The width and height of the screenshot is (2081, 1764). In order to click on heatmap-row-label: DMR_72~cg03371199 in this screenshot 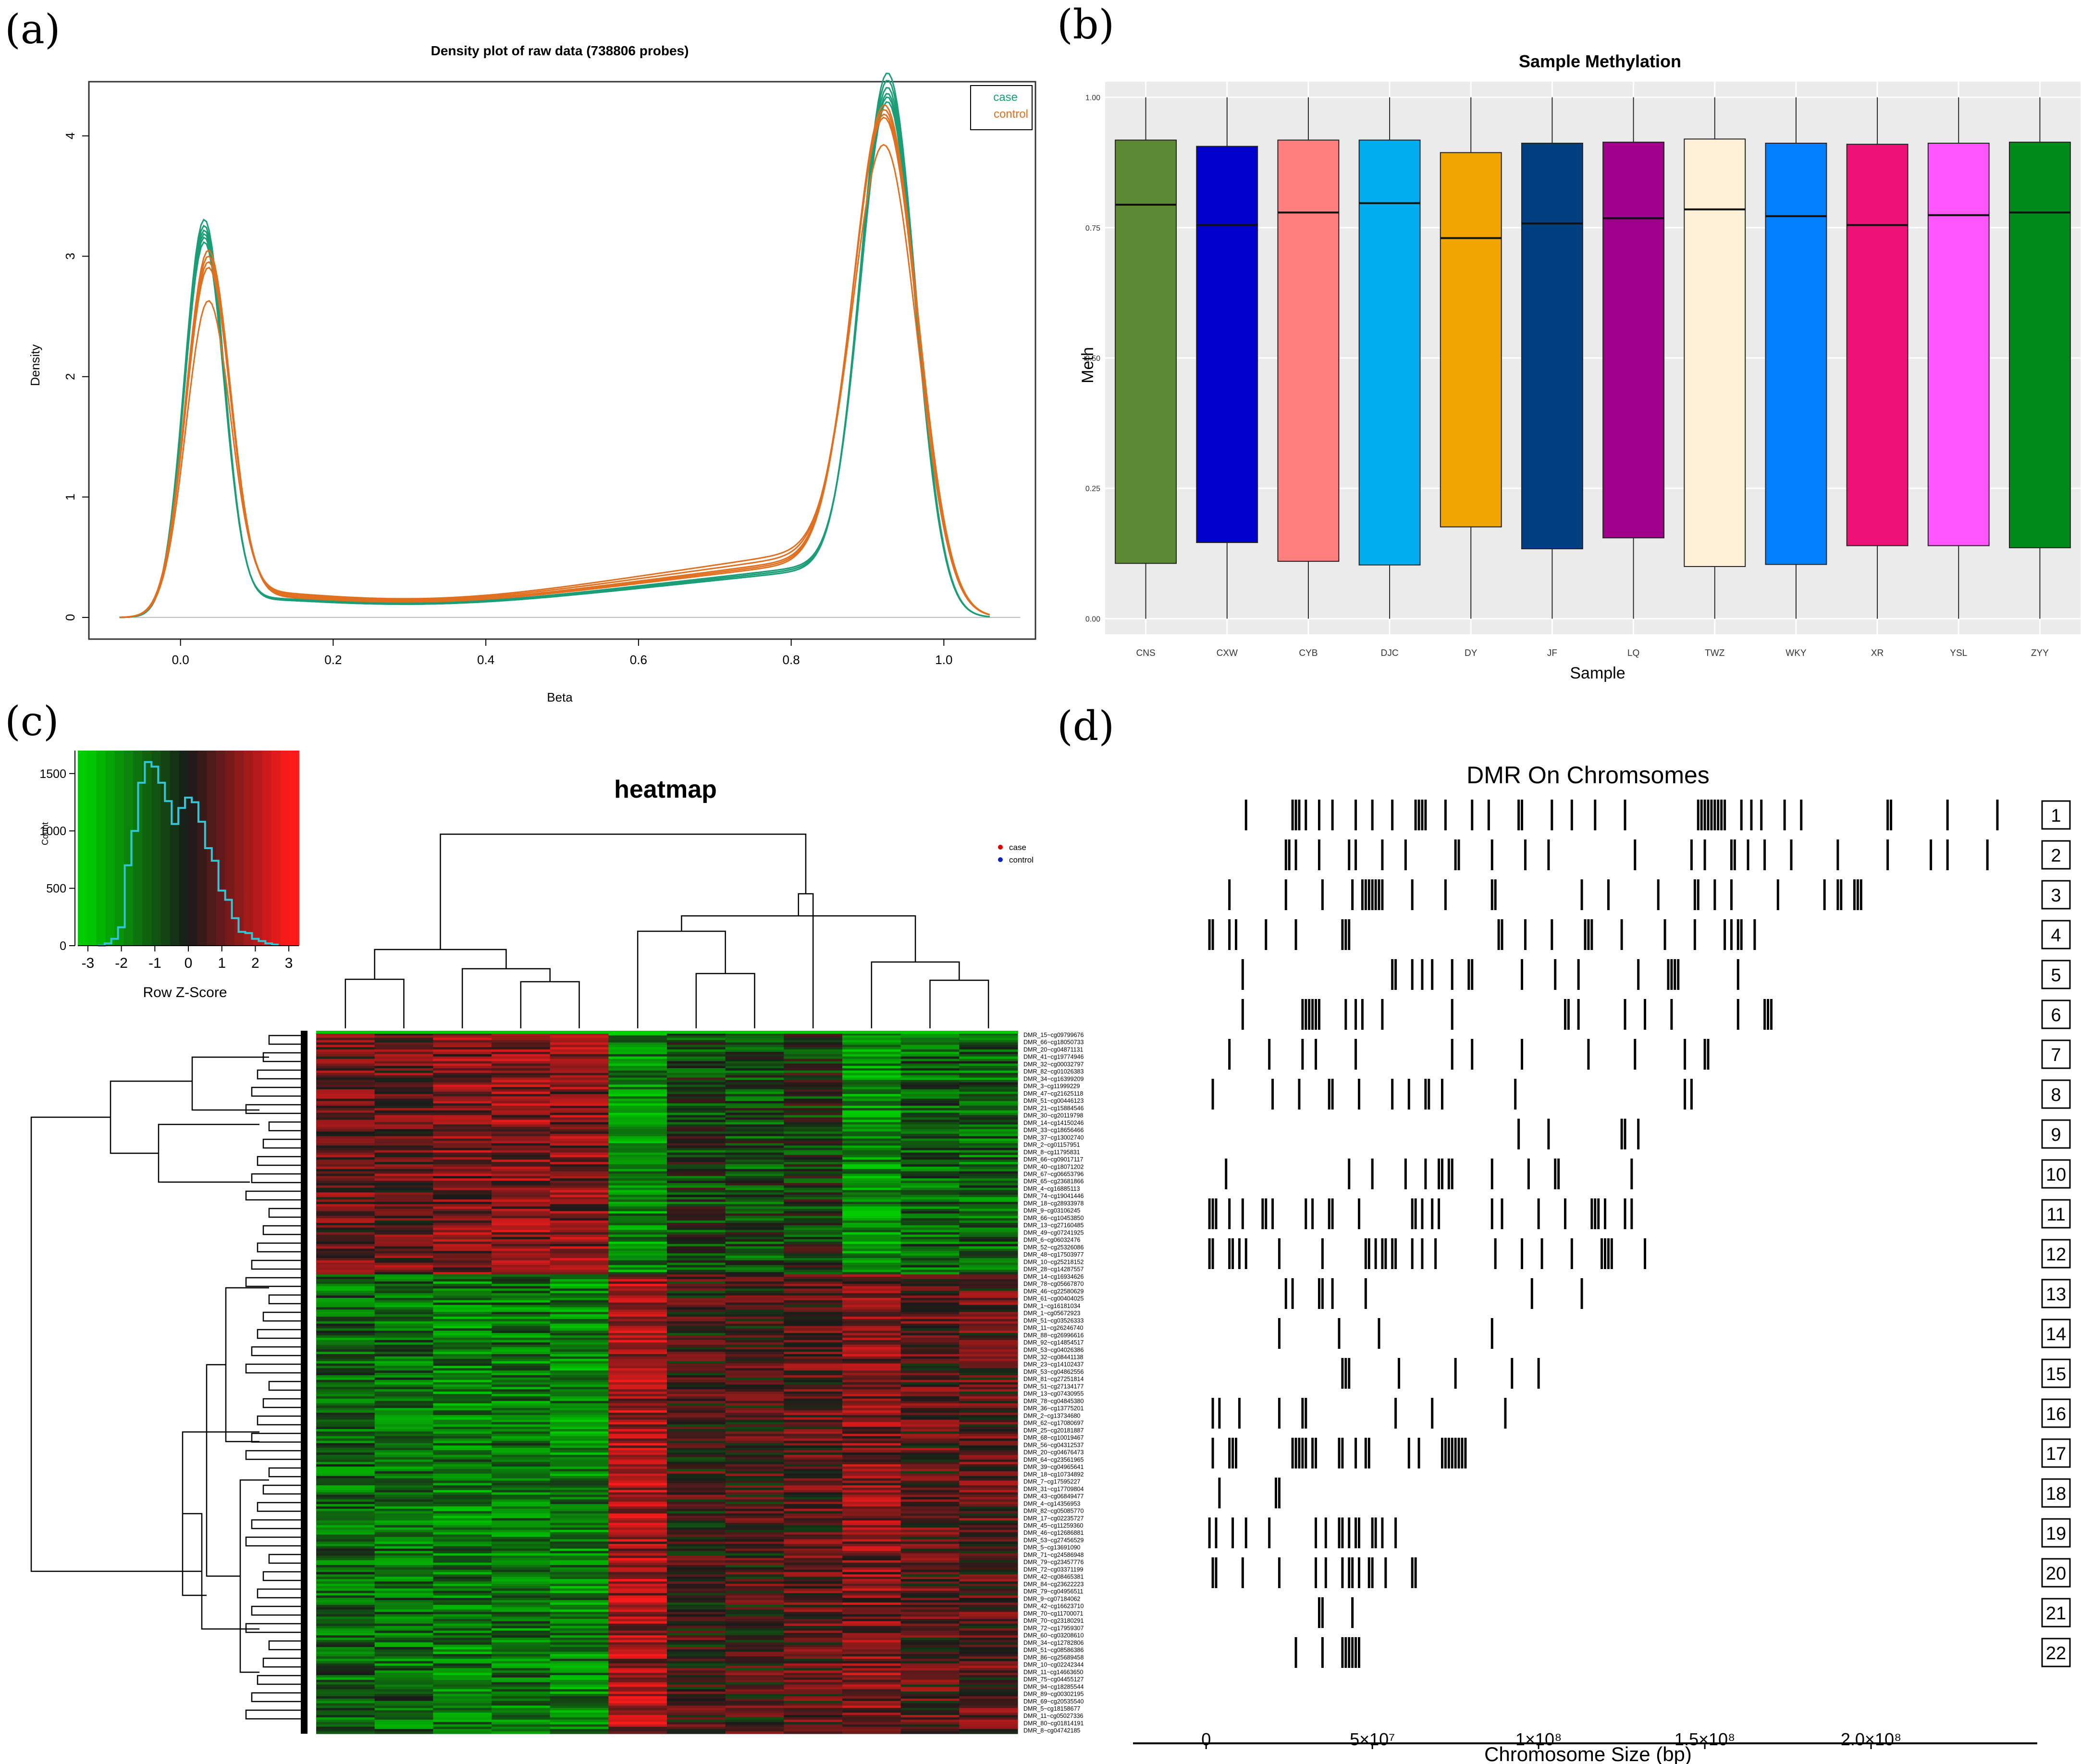, I will do `click(1053, 1570)`.